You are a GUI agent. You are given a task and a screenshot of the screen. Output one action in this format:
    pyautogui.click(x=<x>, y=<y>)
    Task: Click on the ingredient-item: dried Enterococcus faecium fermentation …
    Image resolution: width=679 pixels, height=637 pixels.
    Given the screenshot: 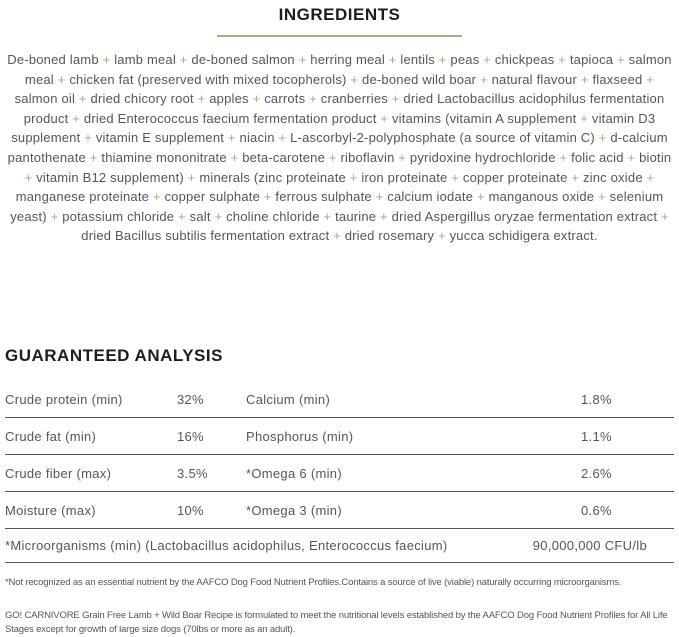 What is the action you would take?
    pyautogui.click(x=230, y=118)
    